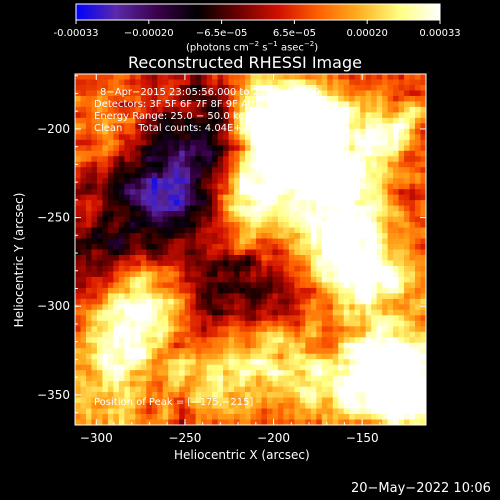  Describe the element at coordinates (184, 438) in the screenshot. I see `x-tick-label: −250` at that location.